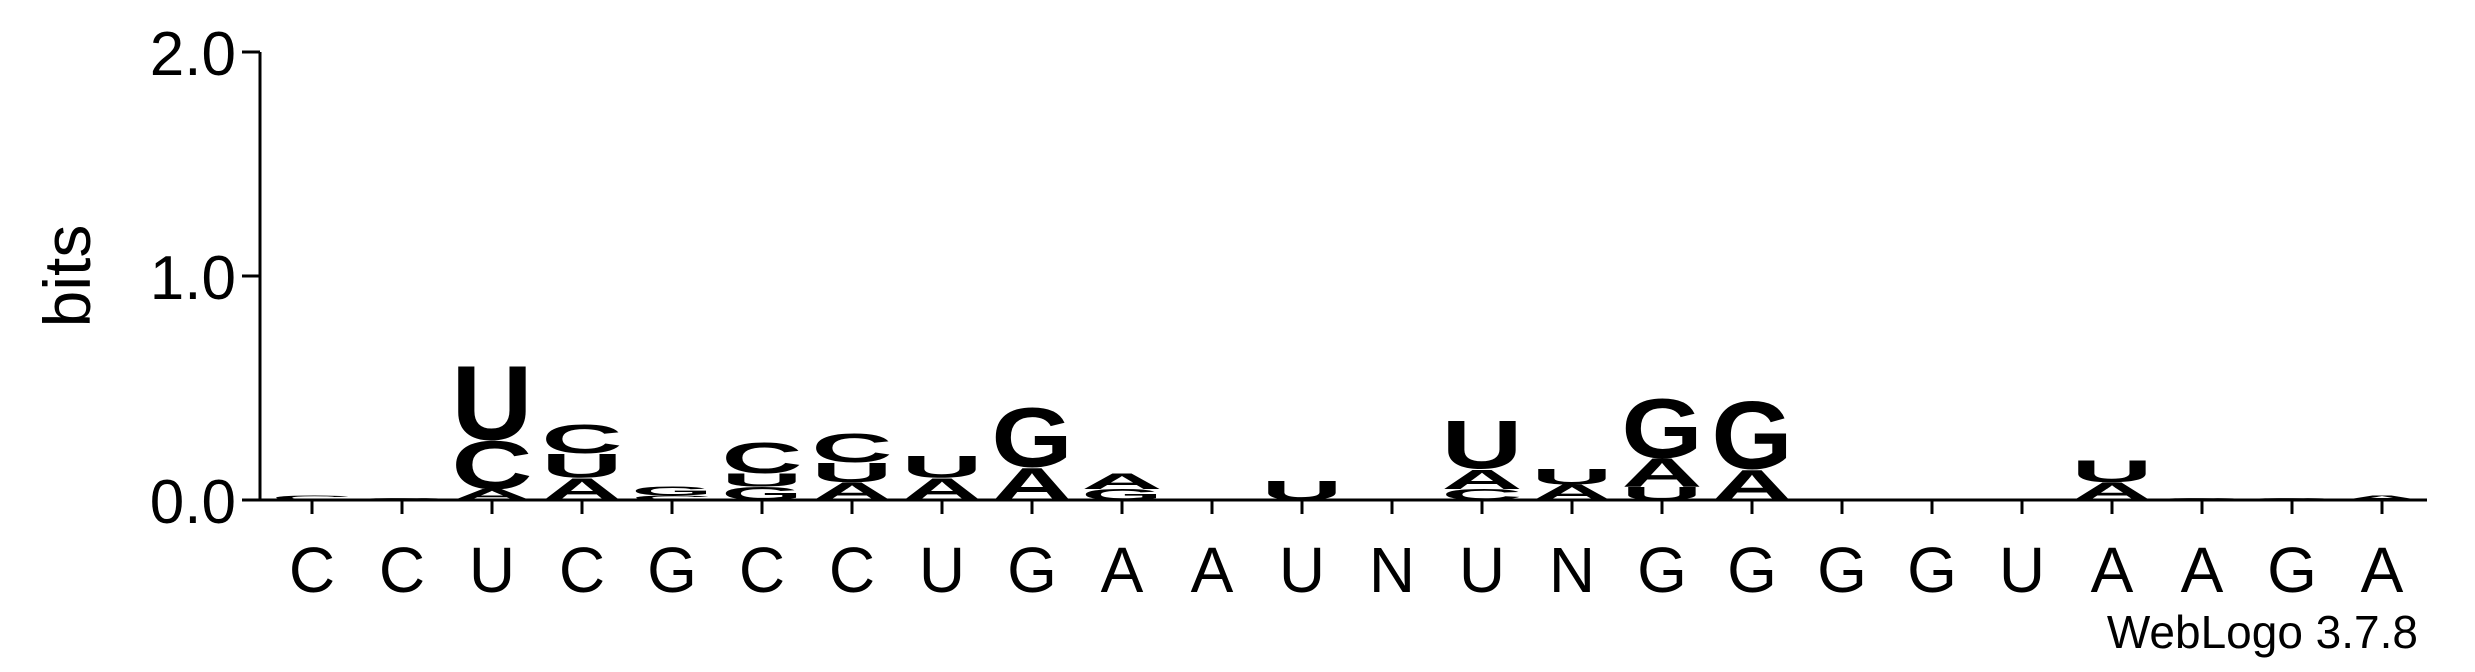  I want to click on footer: WebLogo 3.7.8, so click(2262, 632).